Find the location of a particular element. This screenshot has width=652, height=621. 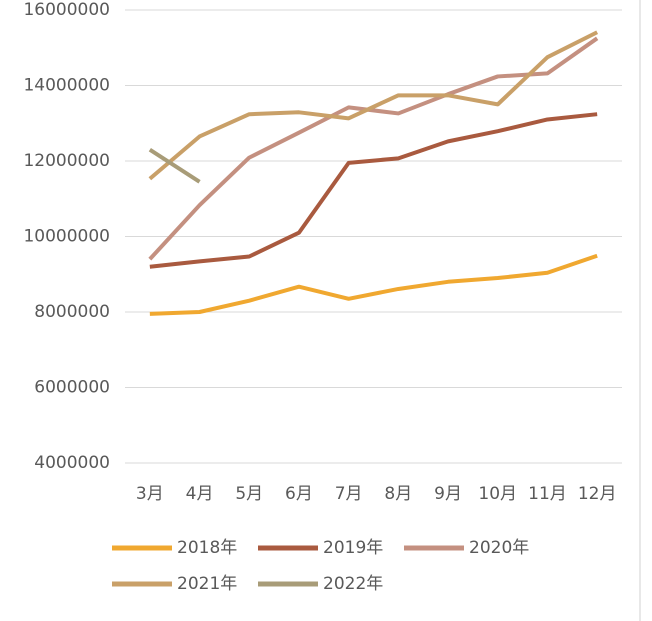

legend-label: 2020年 is located at coordinates (499, 548).